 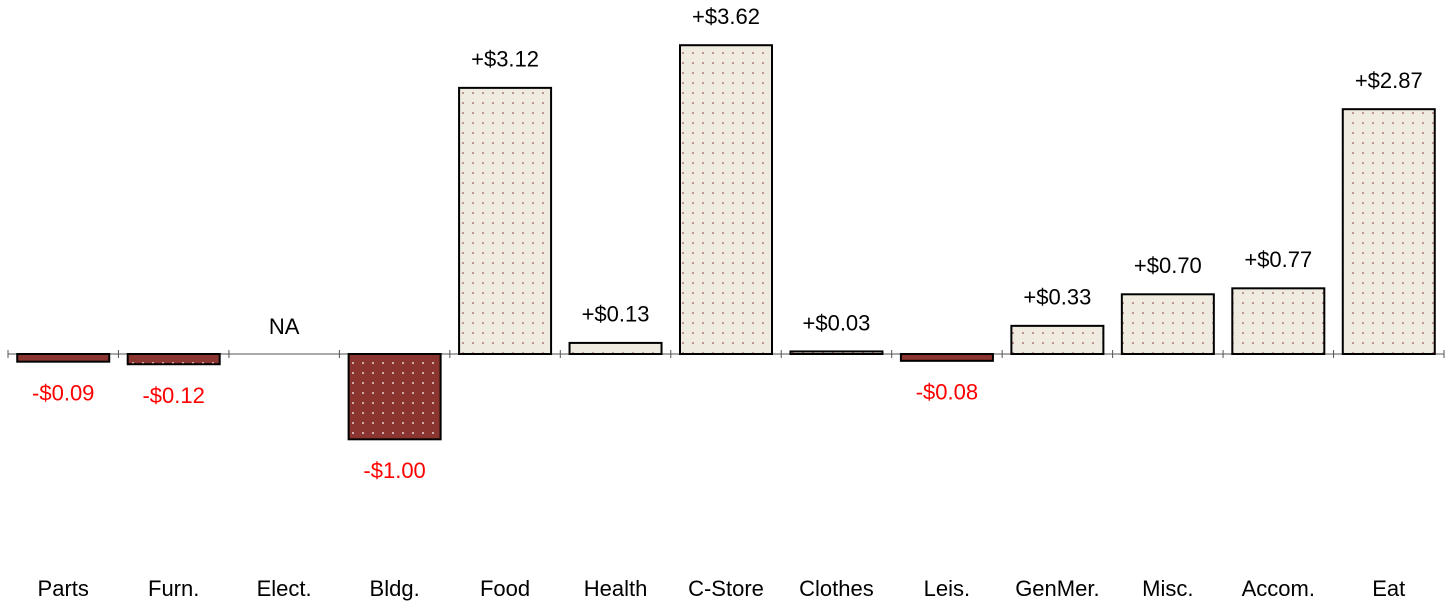 I want to click on value-label: -$0.09, so click(x=63, y=392).